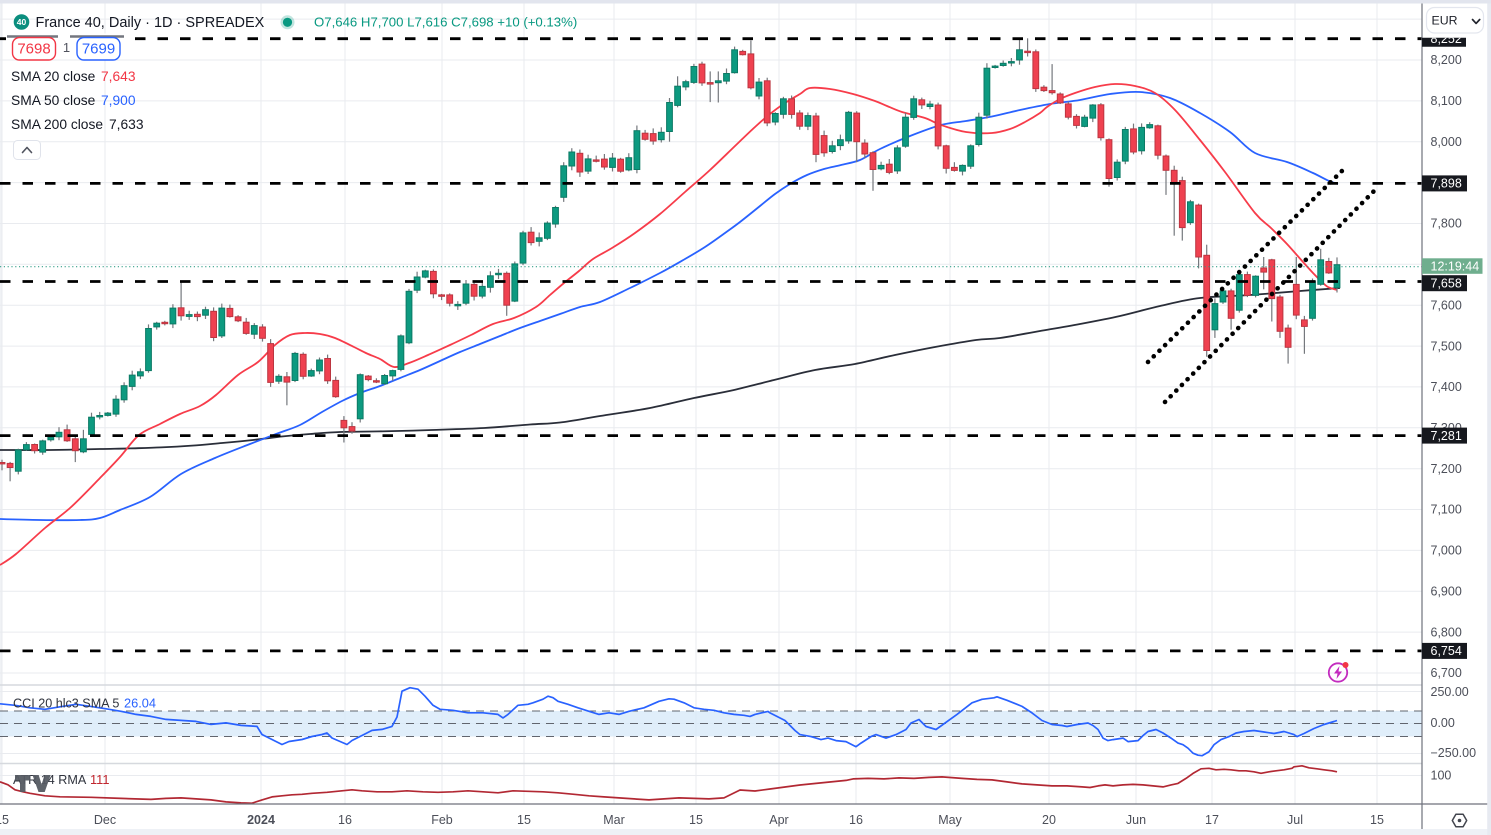  What do you see at coordinates (33, 49) in the screenshot?
I see `svg-text: 7698` at bounding box center [33, 49].